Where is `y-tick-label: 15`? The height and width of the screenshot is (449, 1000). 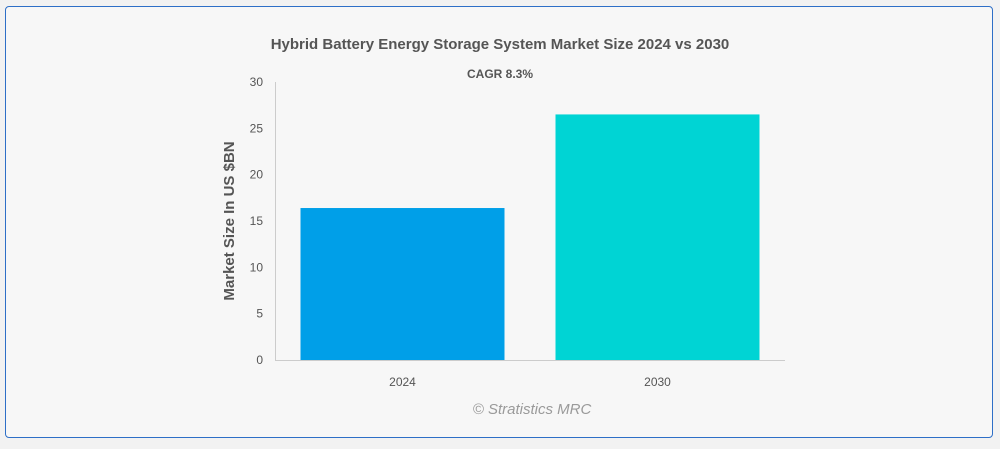 y-tick-label: 15 is located at coordinates (257, 221).